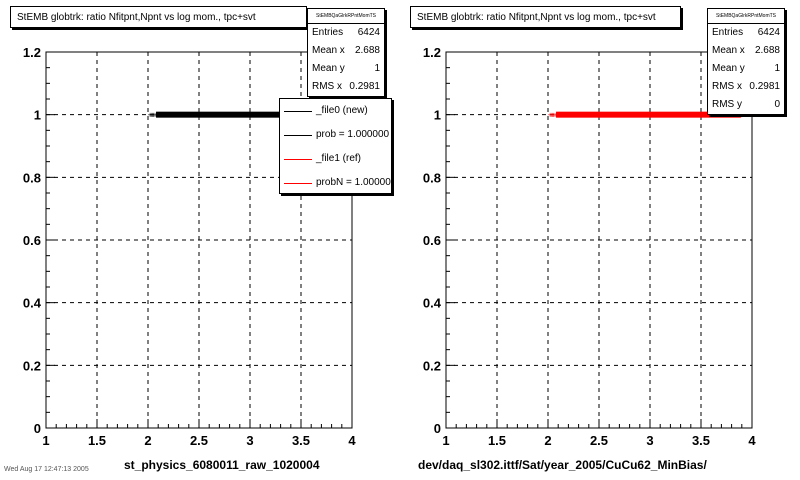 The height and width of the screenshot is (480, 800). What do you see at coordinates (445, 440) in the screenshot?
I see `right-x-tick-label-0: 1` at bounding box center [445, 440].